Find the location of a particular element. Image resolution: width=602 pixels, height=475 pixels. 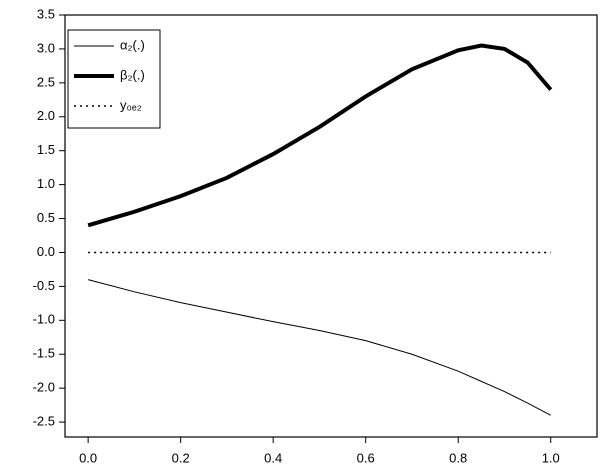

y-tick-label: -1.5 is located at coordinates (44, 353).